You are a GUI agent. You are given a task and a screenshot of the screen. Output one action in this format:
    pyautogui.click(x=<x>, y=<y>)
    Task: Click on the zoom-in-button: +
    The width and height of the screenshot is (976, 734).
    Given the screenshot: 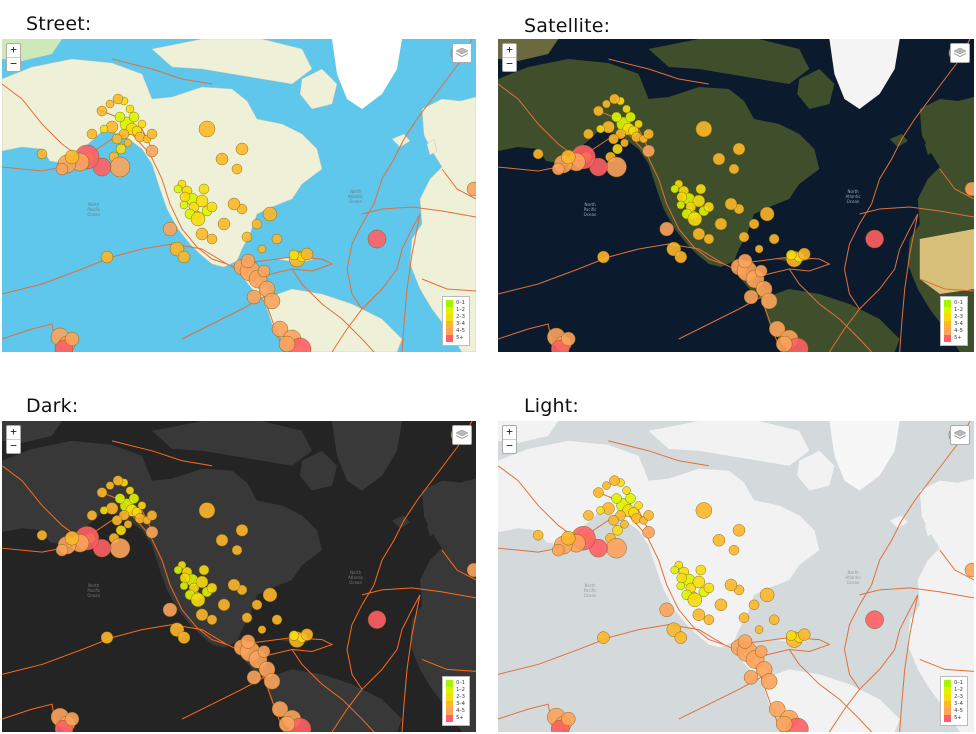 What is the action you would take?
    pyautogui.click(x=13, y=431)
    